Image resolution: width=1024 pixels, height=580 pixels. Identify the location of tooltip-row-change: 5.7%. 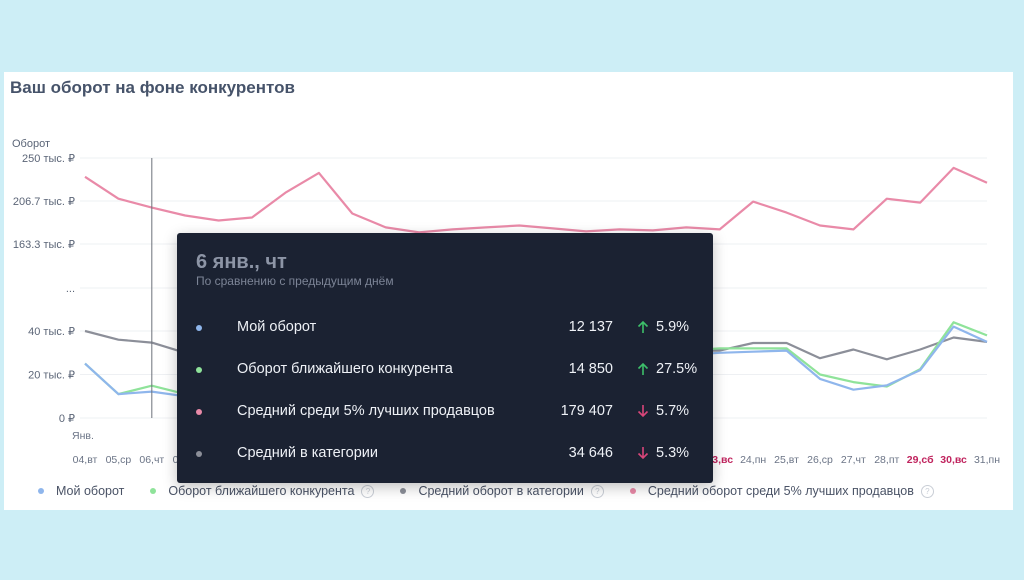
(673, 411).